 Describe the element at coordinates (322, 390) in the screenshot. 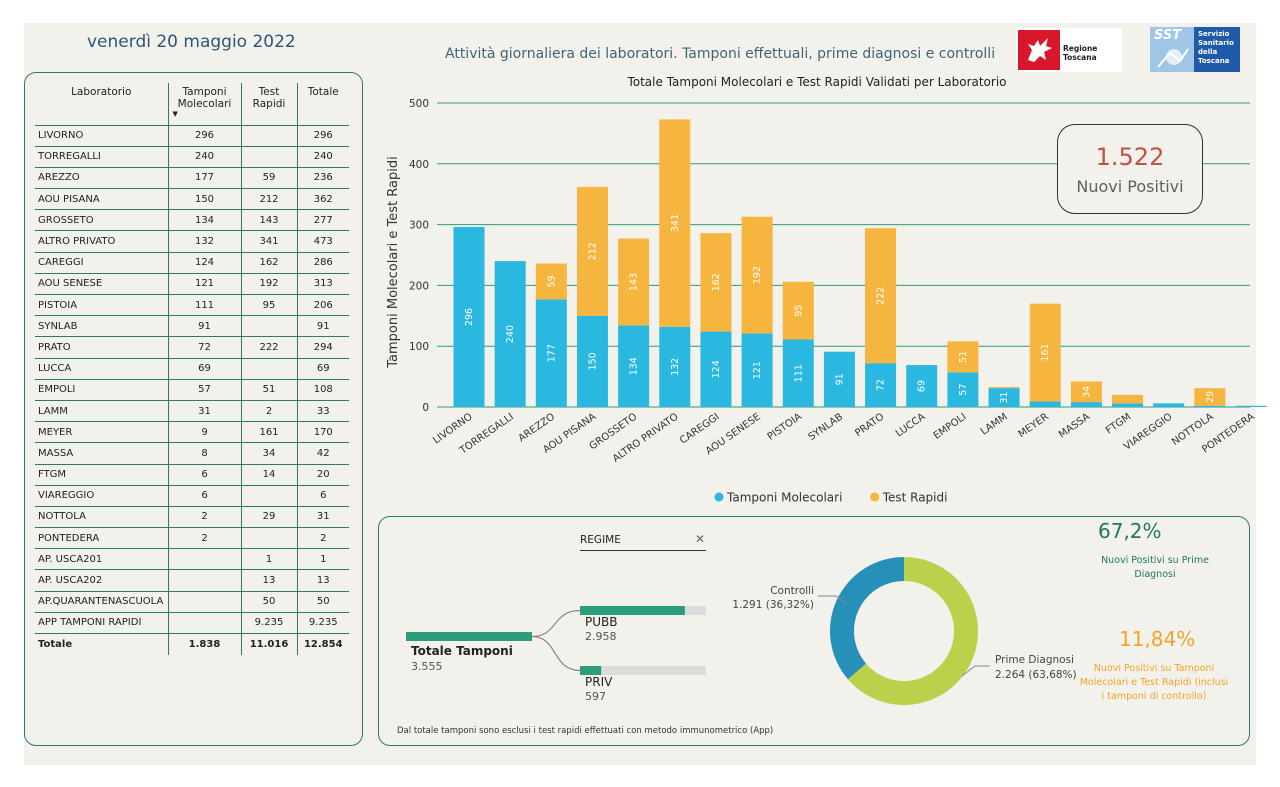

I see `table-cell: 108` at that location.